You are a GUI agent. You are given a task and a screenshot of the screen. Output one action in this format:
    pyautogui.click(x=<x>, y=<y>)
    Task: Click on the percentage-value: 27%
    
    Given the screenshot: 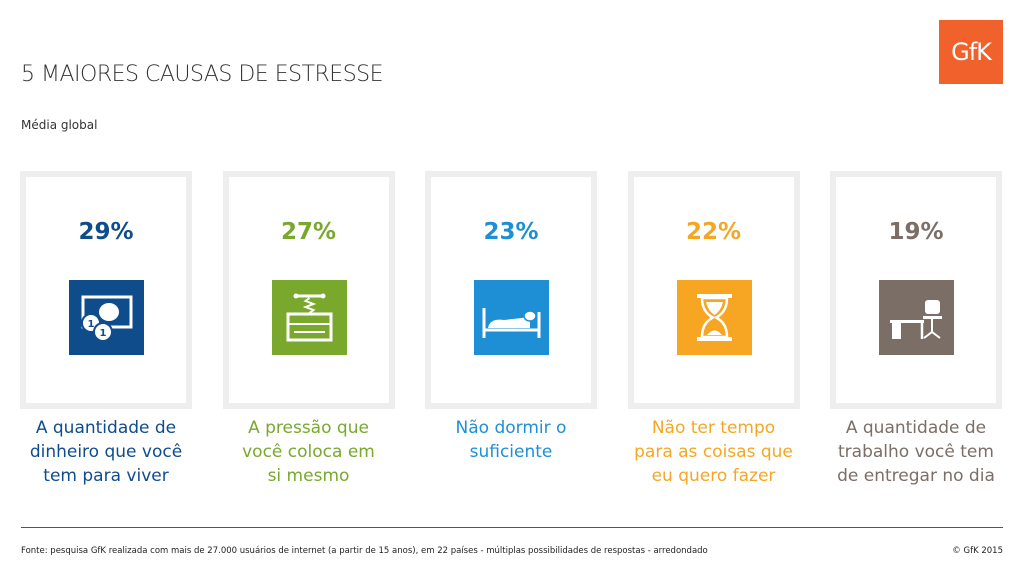 What is the action you would take?
    pyautogui.click(x=308, y=232)
    